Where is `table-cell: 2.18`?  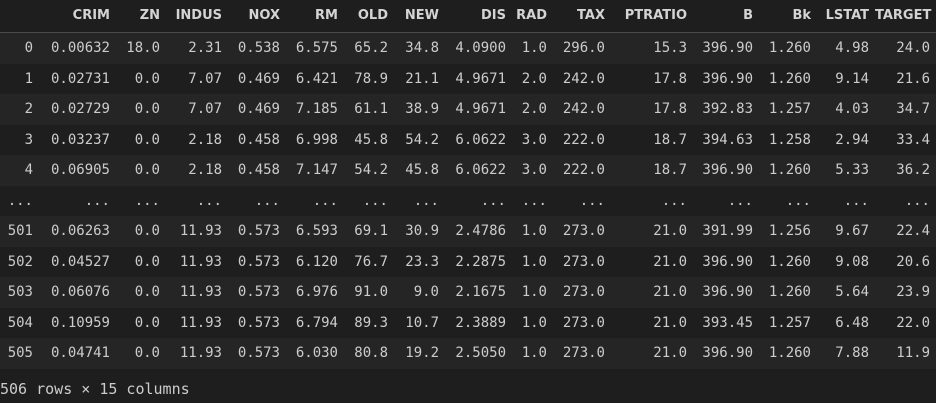 table-cell: 2.18 is located at coordinates (205, 139).